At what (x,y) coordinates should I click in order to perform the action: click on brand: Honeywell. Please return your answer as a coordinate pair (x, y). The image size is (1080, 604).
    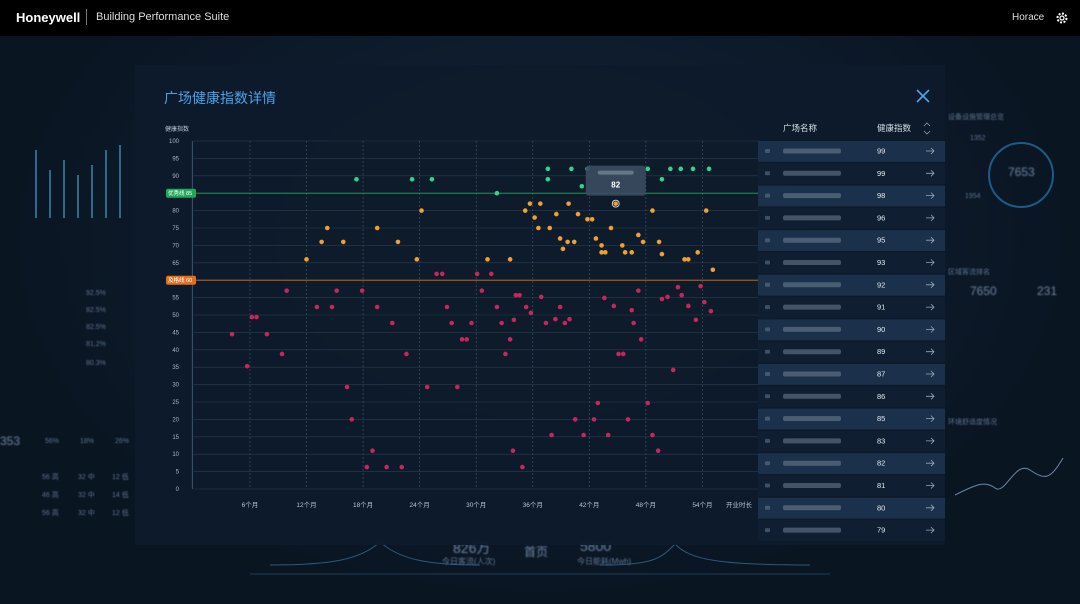
    Looking at the image, I should click on (48, 17).